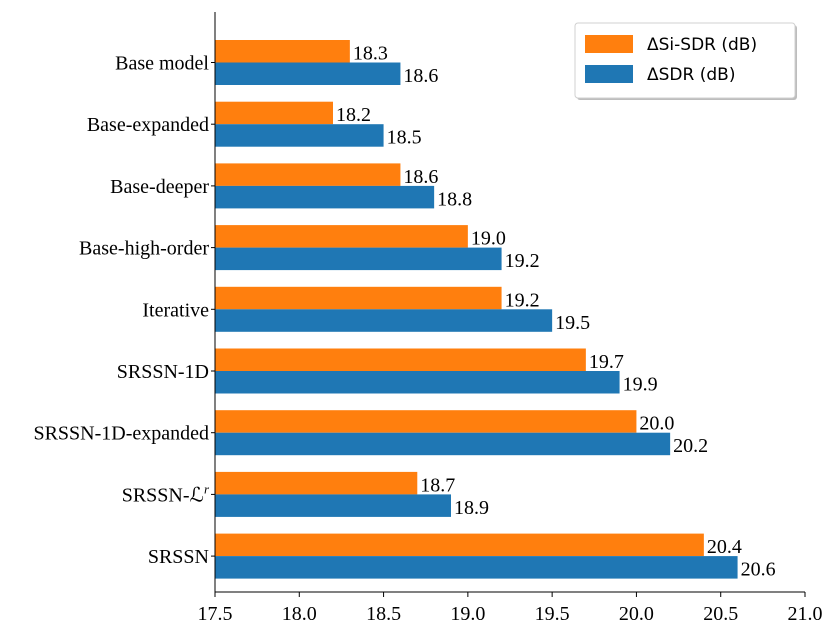  Describe the element at coordinates (454, 199) in the screenshot. I see `data-label-sdr-2: 18.8` at that location.